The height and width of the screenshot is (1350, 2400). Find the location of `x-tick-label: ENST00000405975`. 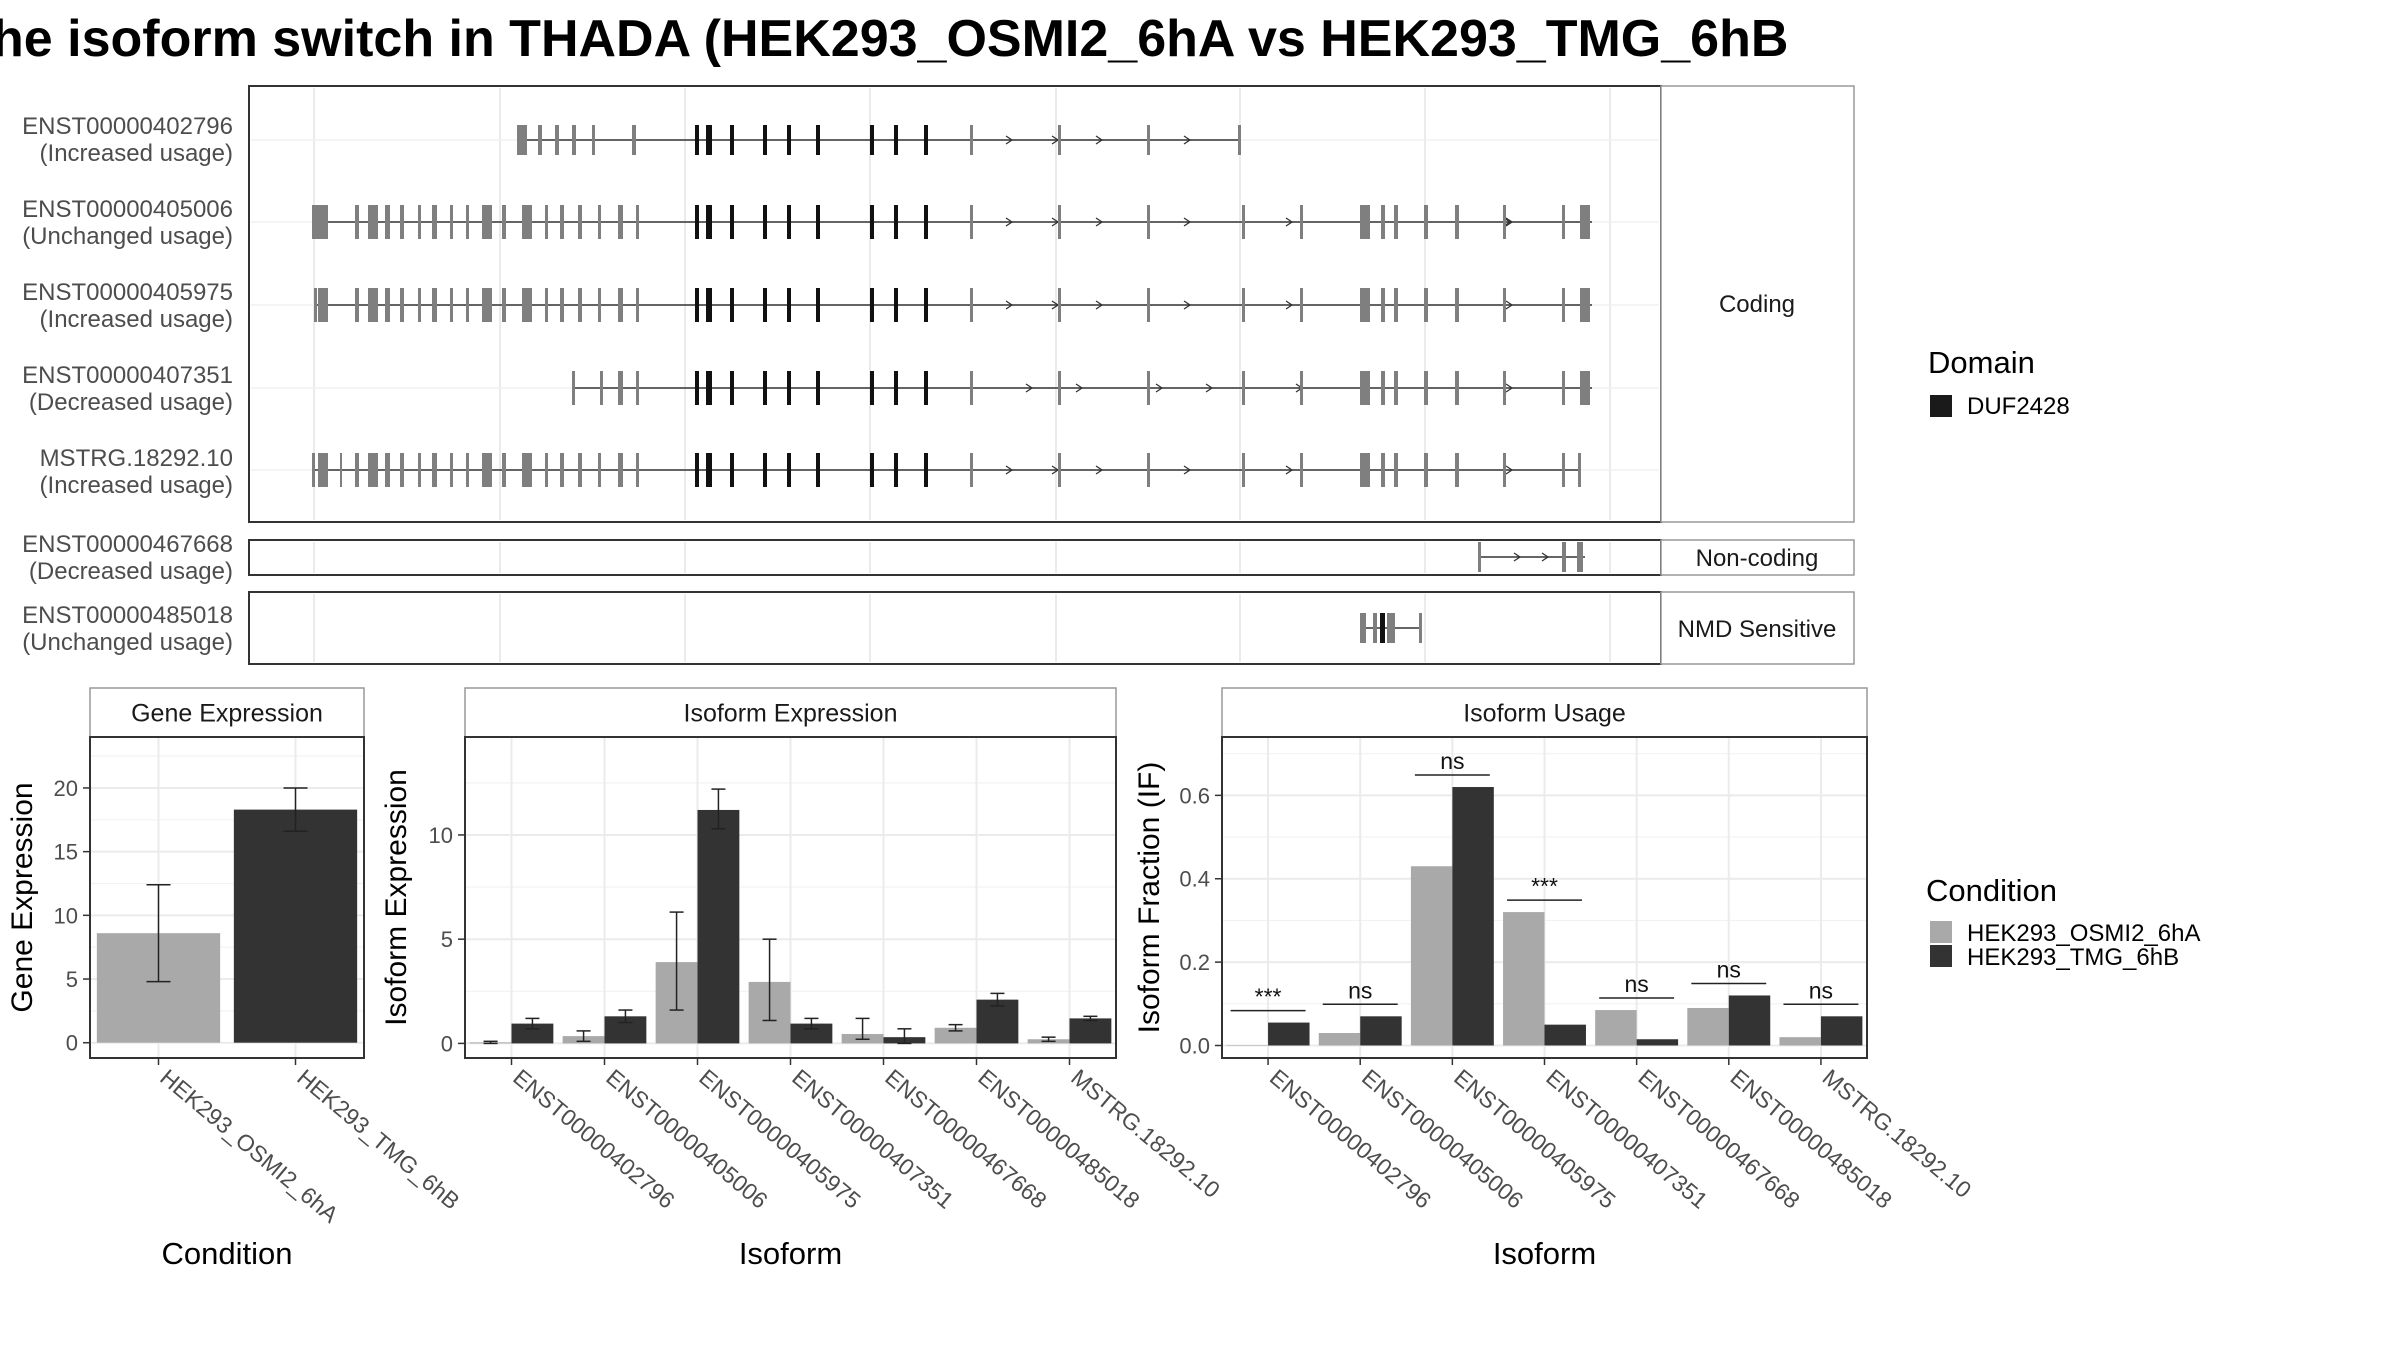

x-tick-label: ENST00000405975 is located at coordinates (1535, 1139).